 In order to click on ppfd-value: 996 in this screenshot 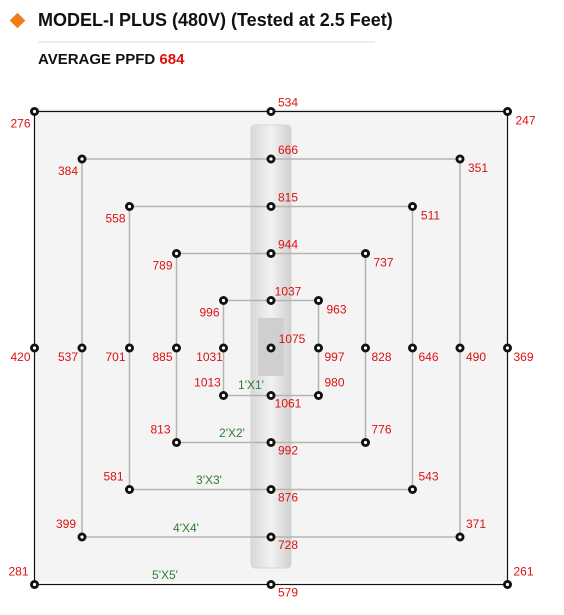, I will do `click(209, 313)`.